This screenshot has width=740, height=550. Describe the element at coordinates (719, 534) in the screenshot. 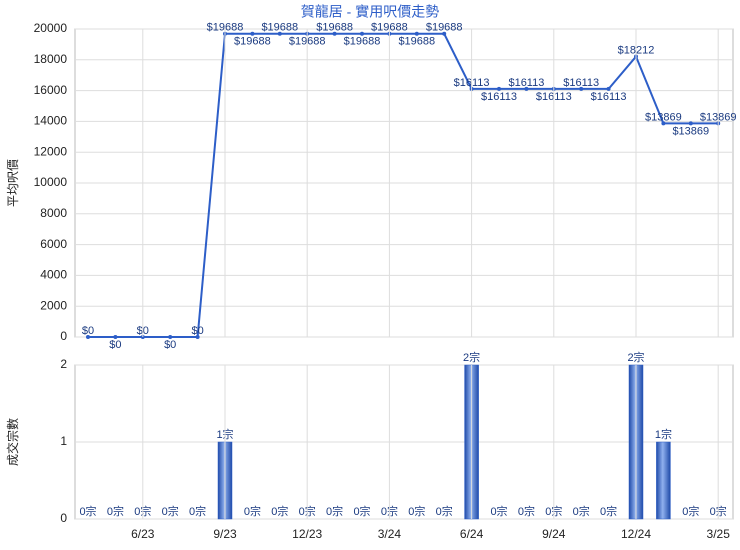

I see `x-tick-label: 3/25` at that location.